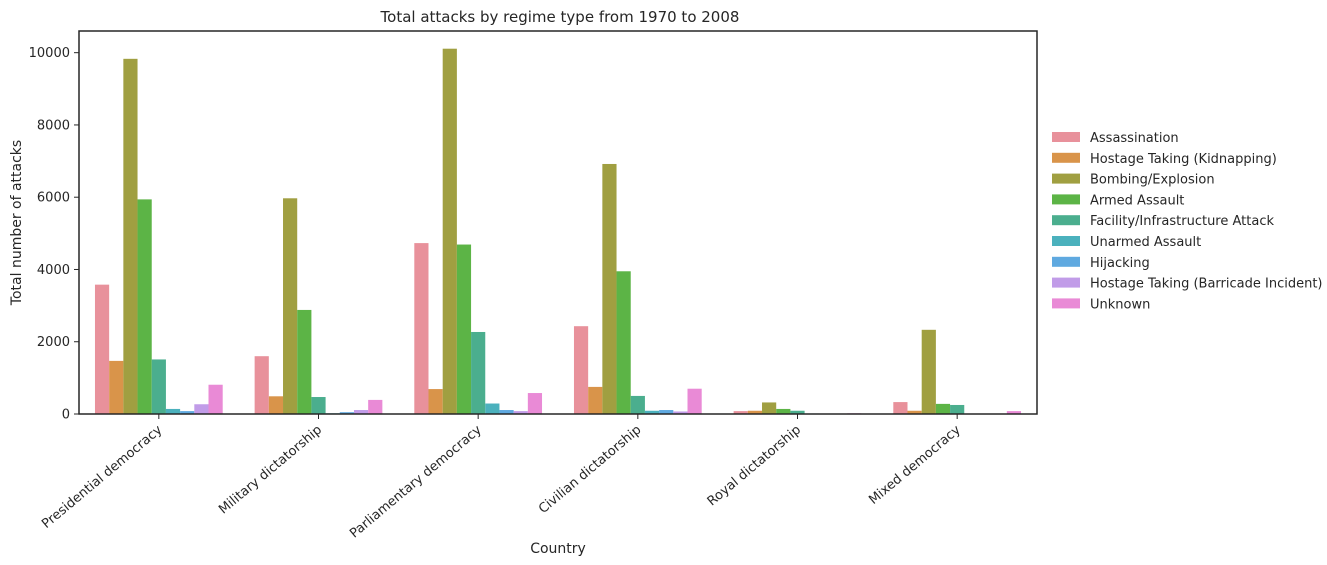  I want to click on y-tick-label: 0, so click(66, 415).